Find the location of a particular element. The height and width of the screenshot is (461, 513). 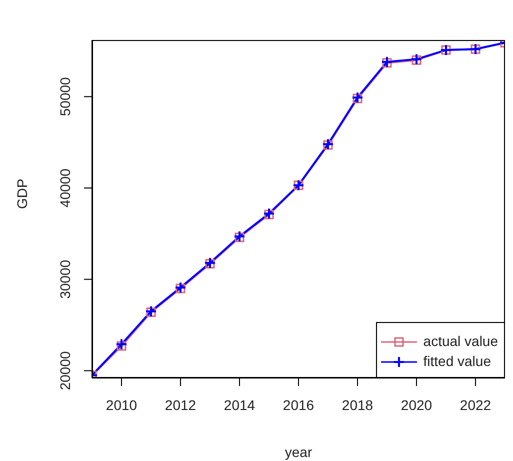

x-tick-label: 2016 is located at coordinates (298, 404).